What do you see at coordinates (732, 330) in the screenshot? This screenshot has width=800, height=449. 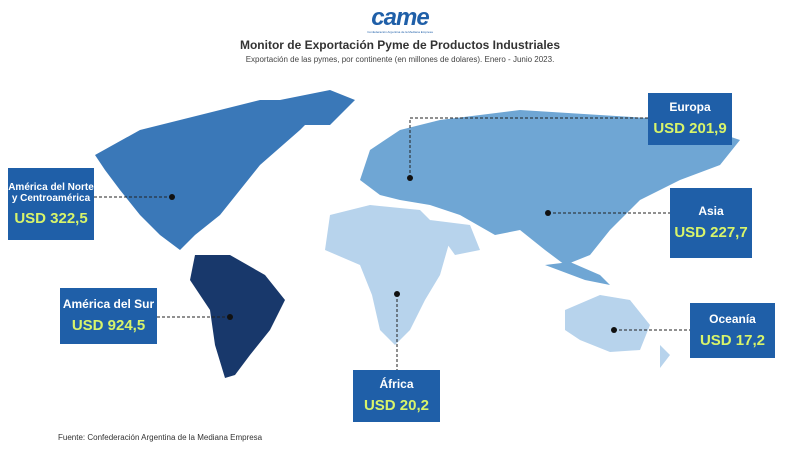 I see `region-box: Oceanía USD 17,2` at bounding box center [732, 330].